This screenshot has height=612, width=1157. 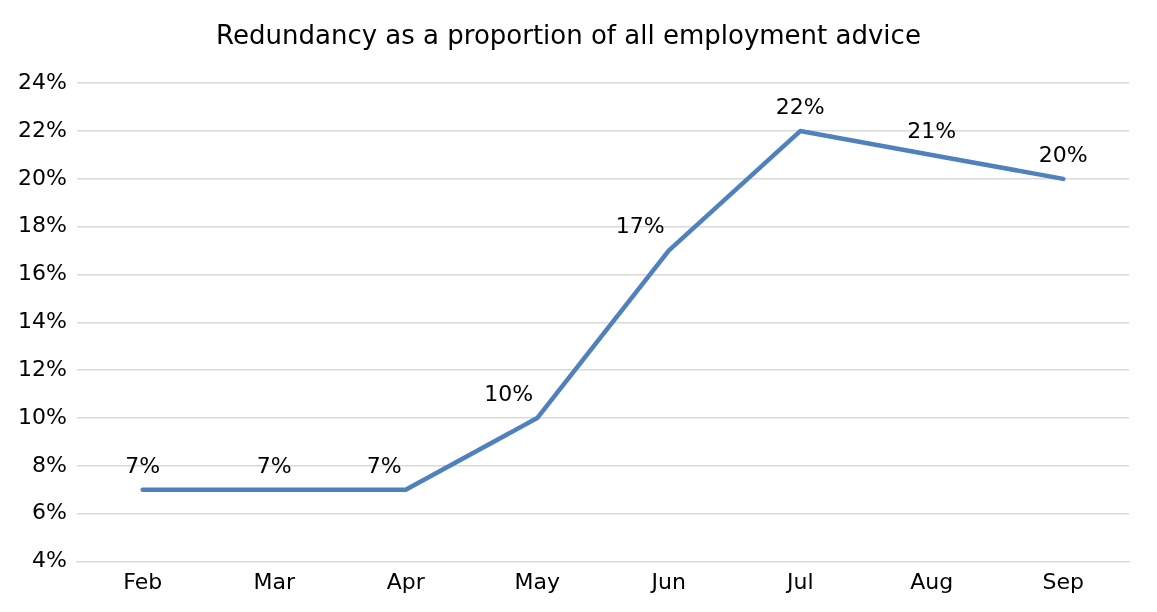 What do you see at coordinates (509, 393) in the screenshot?
I see `data-label: 10%` at bounding box center [509, 393].